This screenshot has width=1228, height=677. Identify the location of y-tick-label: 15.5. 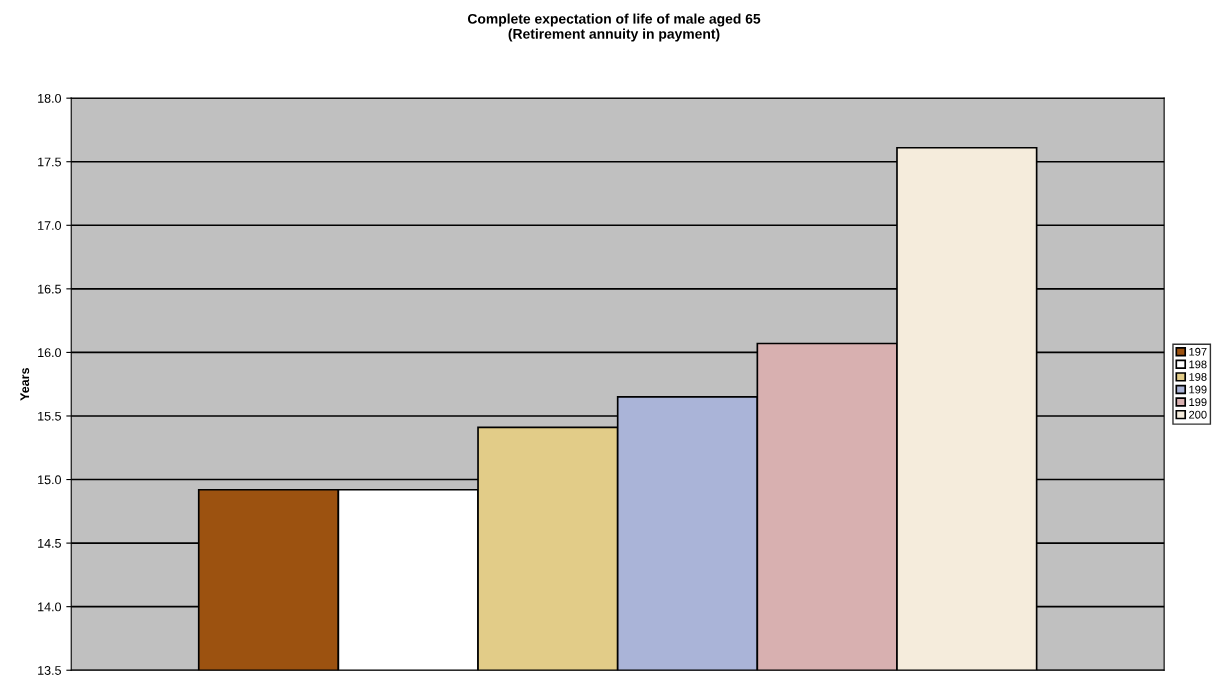
(49, 416).